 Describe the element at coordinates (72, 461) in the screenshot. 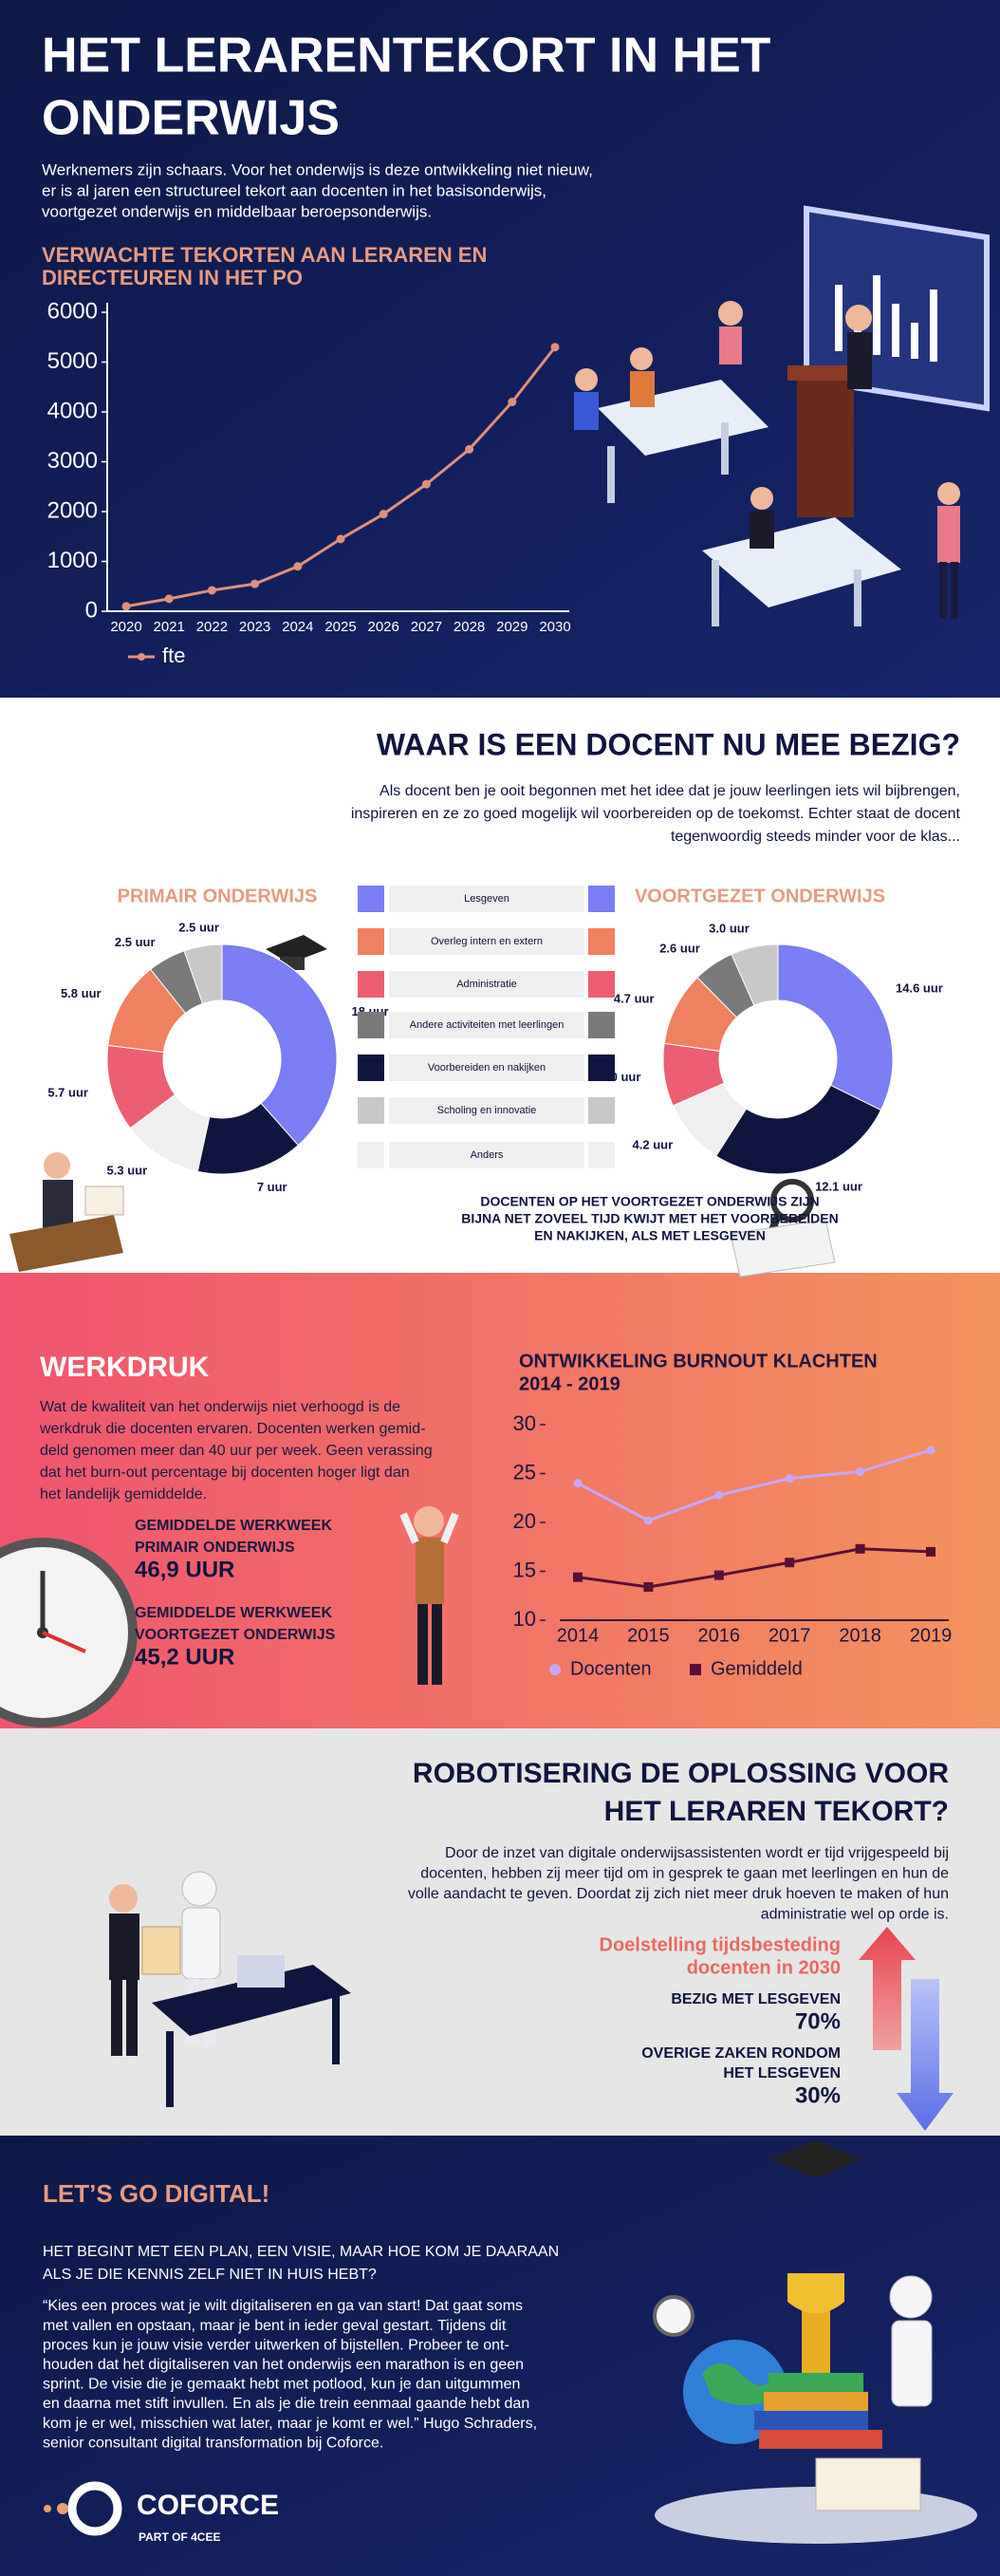

I see `y-tick-label: 3000` at that location.